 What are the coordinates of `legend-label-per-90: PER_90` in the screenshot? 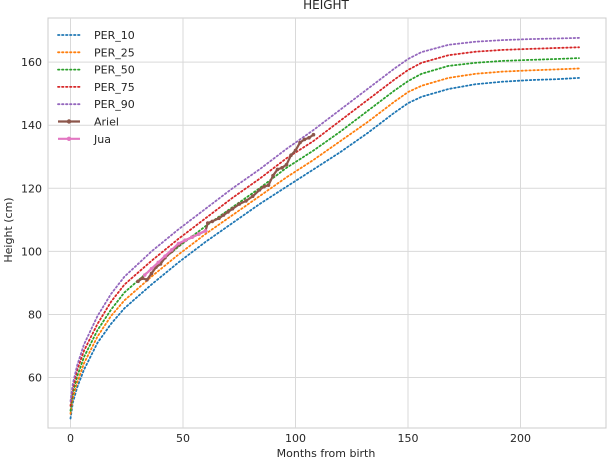 It's located at (114, 104).